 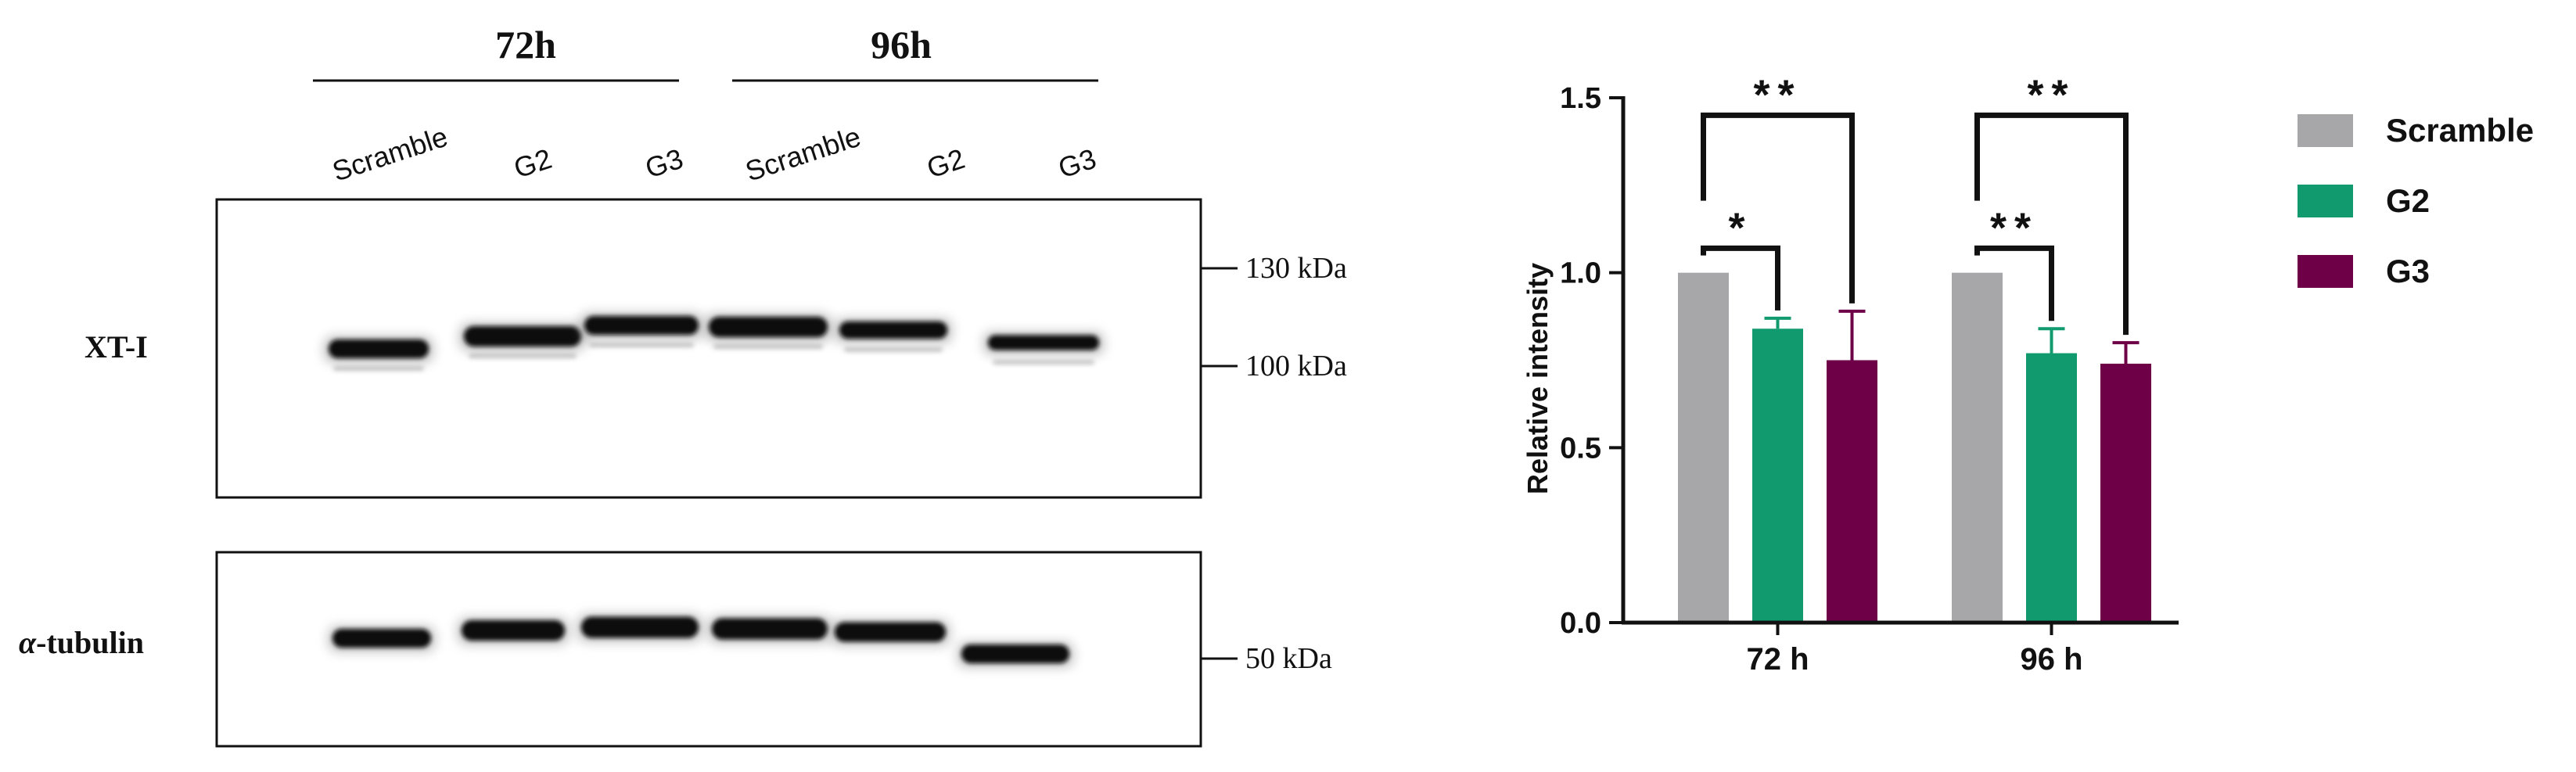 What do you see at coordinates (714, 154) in the screenshot?
I see `lane-labels: Scramble G2 G3 Scramble G2 G3` at bounding box center [714, 154].